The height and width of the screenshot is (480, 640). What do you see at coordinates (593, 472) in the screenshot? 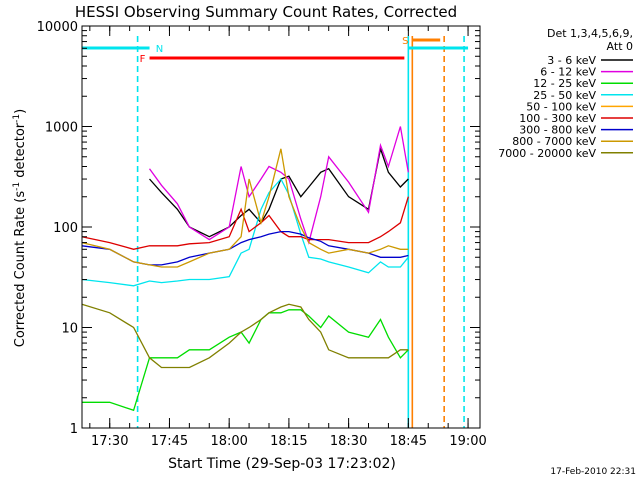
I see `timestamp: 17-Feb-2010 22:31` at bounding box center [593, 472].